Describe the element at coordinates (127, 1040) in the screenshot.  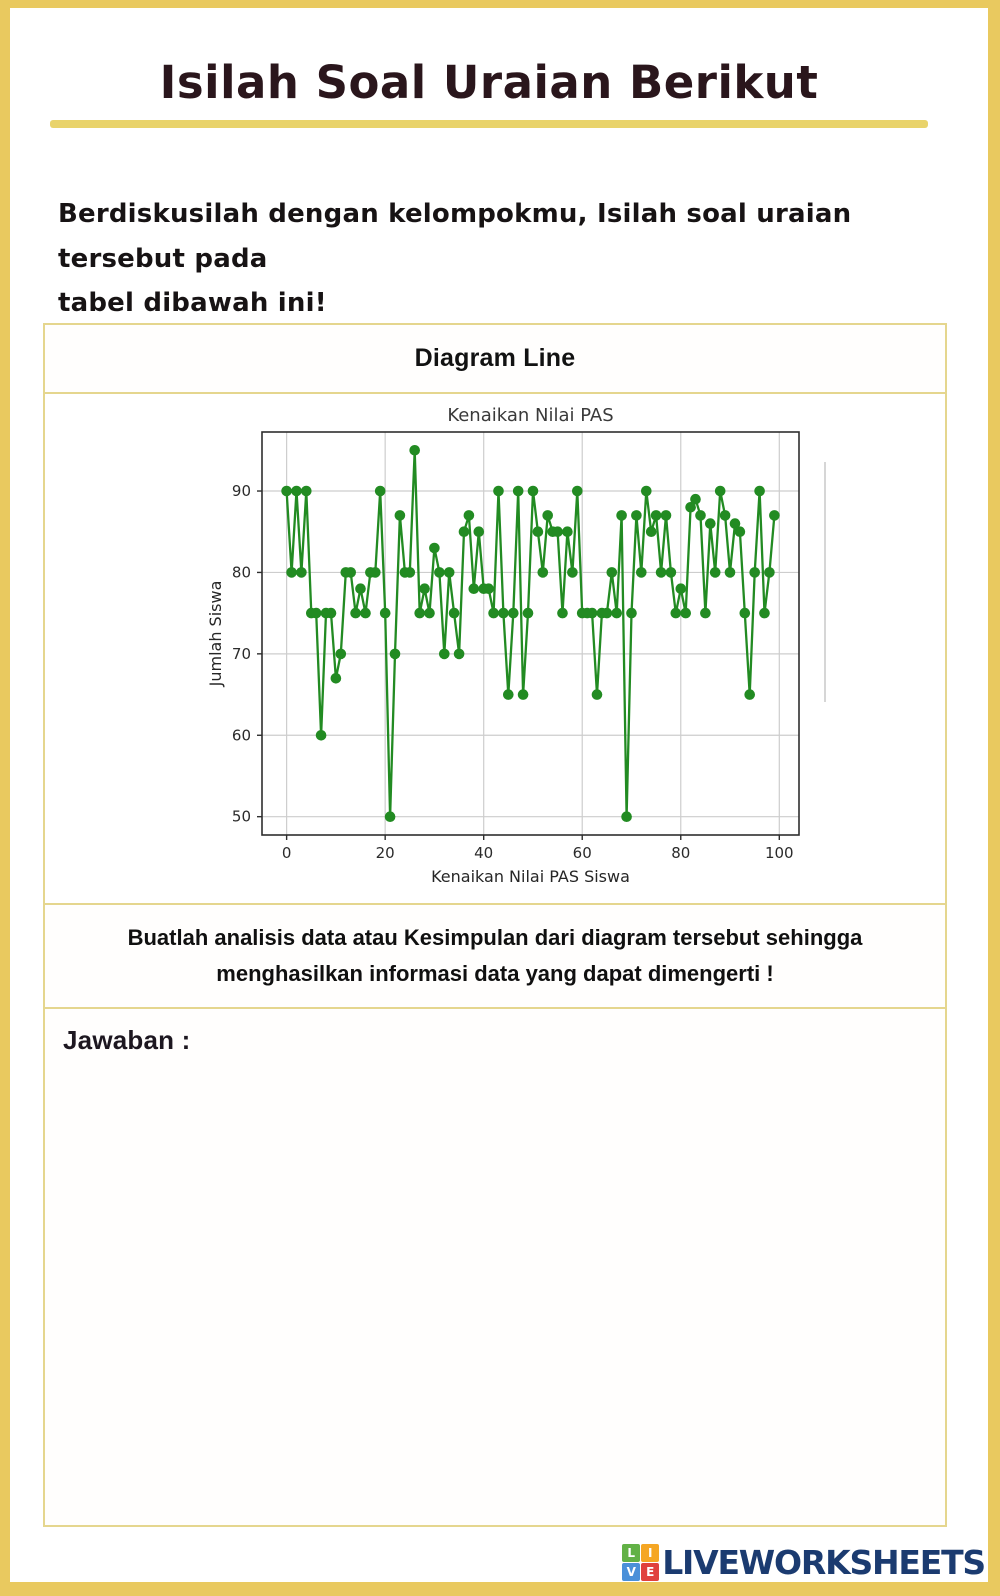
I see `answer-label: Jawaban :` at that location.